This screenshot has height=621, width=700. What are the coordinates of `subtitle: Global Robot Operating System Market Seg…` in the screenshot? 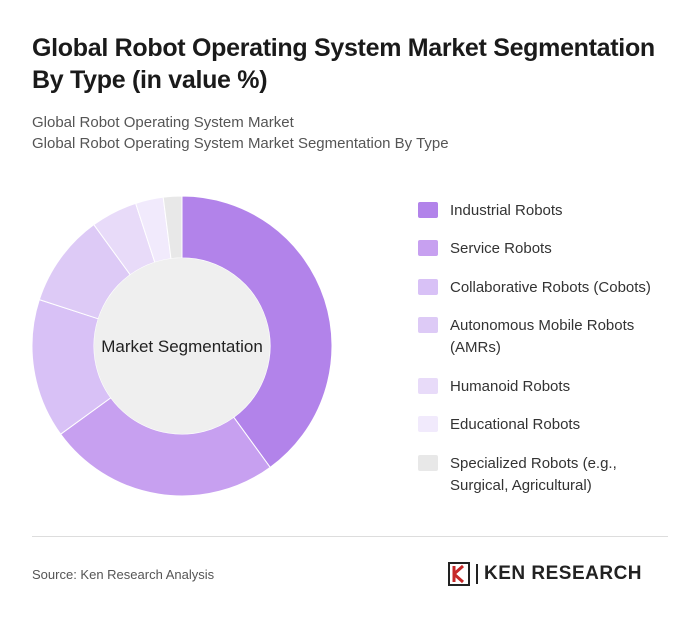 It's located at (240, 143).